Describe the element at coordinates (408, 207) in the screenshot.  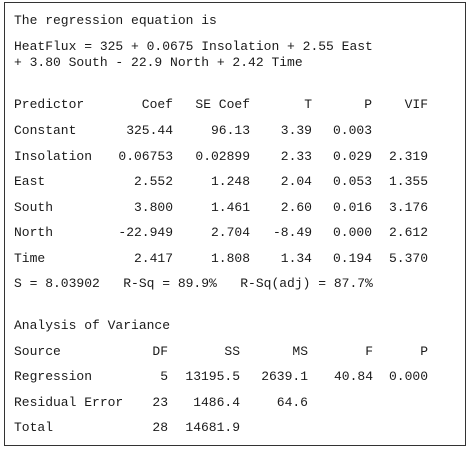
I see `vif-cell: 3.176` at that location.